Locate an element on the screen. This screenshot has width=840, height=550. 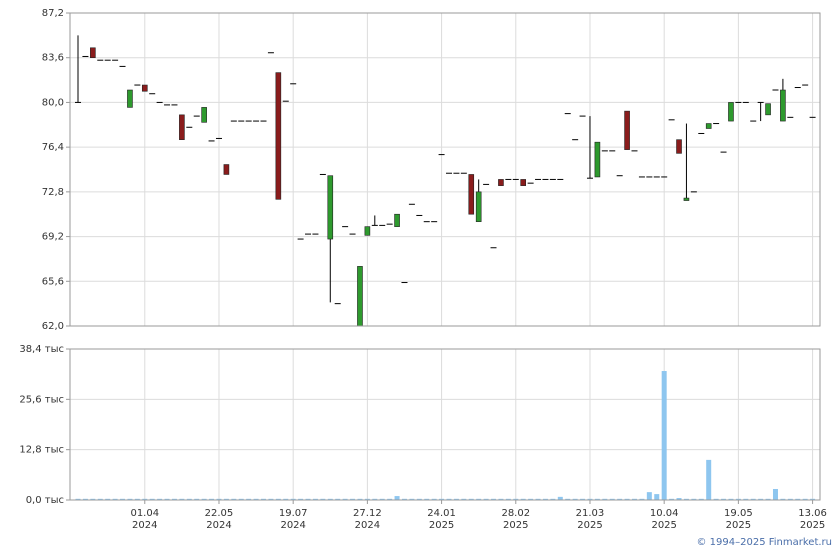
x-tick-label: 10.04 is located at coordinates (664, 513).